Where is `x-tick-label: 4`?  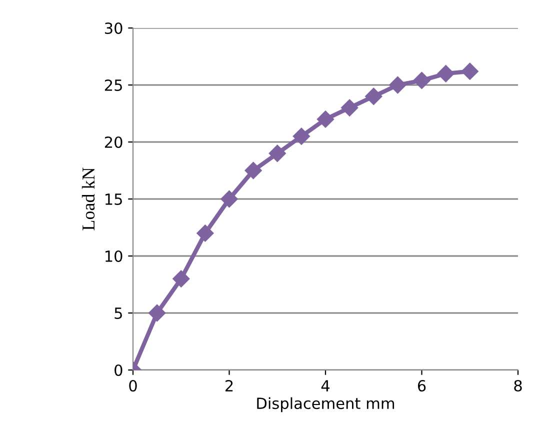
x-tick-label: 4 is located at coordinates (325, 386).